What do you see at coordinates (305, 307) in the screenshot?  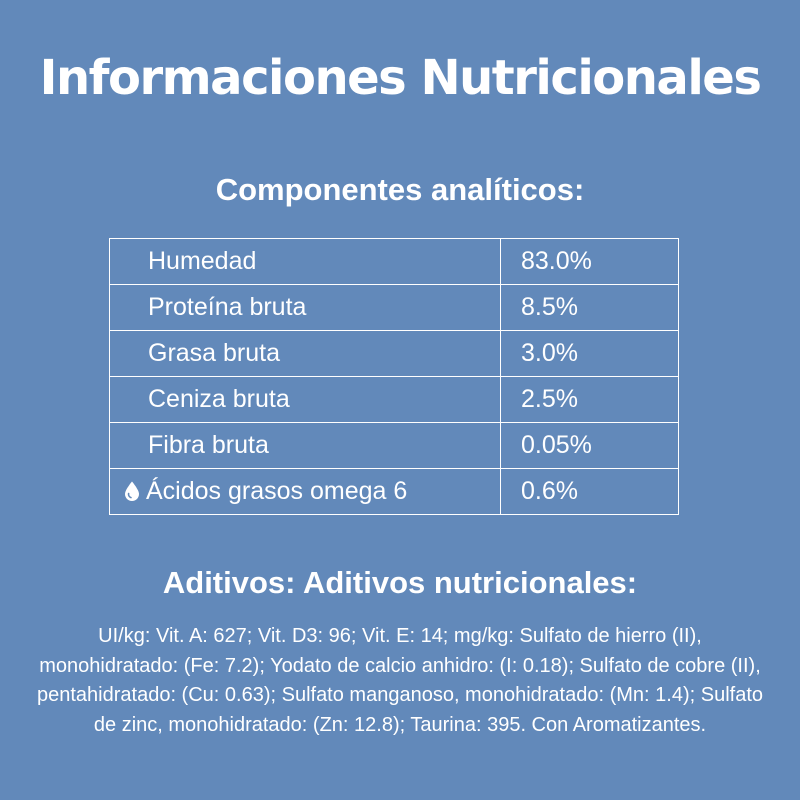 I see `component-name: Proteína bruta` at bounding box center [305, 307].